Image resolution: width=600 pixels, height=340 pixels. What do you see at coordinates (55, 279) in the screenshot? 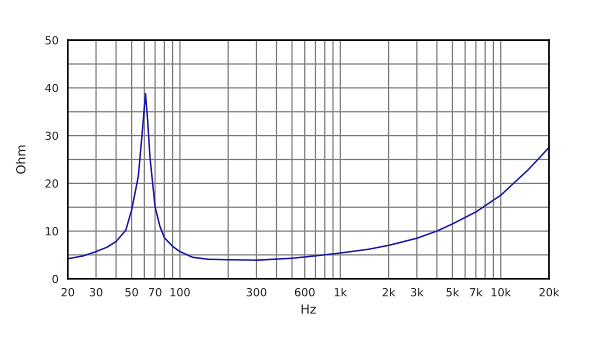
I see `y-tick-label: 0` at bounding box center [55, 279].